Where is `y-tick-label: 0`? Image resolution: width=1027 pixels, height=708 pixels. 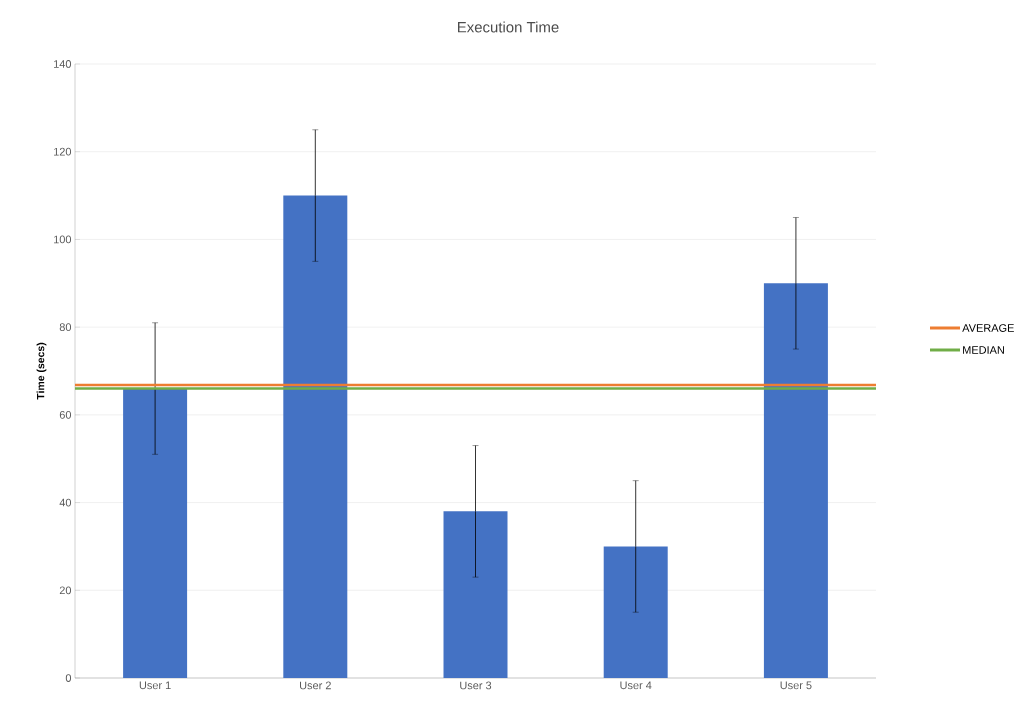
y-tick-label: 0 is located at coordinates (68, 678).